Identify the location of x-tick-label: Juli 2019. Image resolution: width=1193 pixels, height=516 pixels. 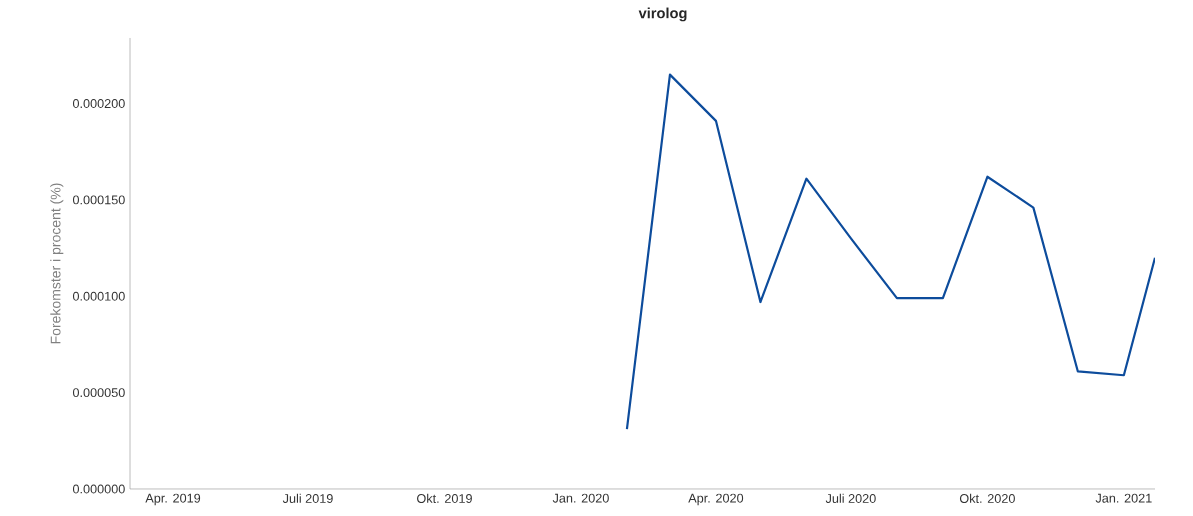
(307, 498).